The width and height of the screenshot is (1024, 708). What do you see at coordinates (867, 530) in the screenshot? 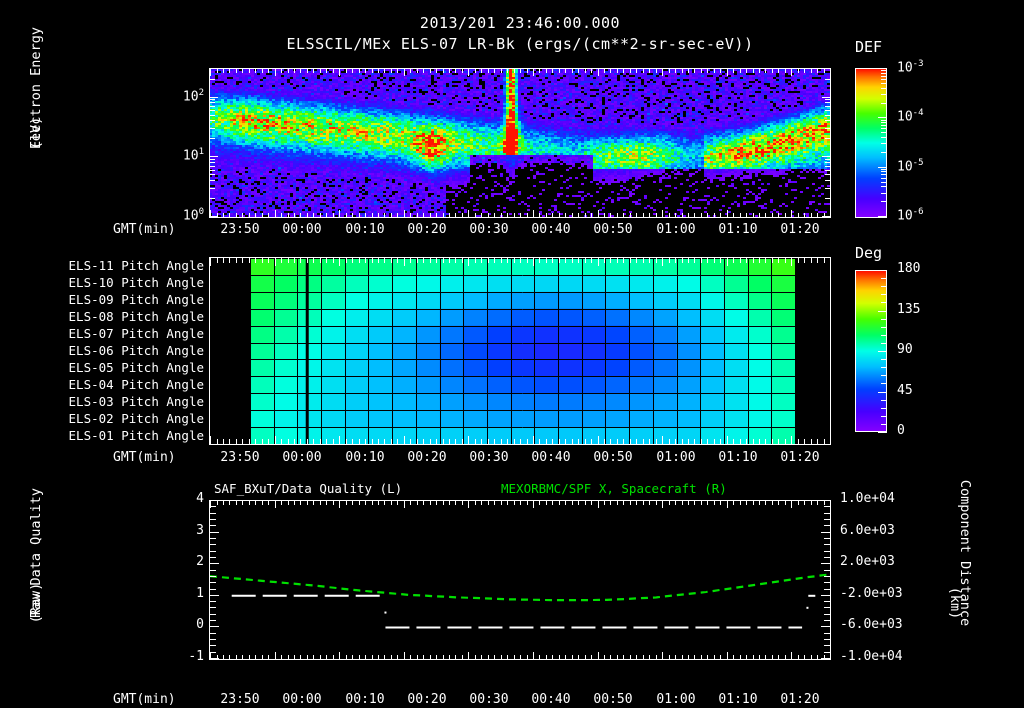
I see `data-quality-right-label-1: 6.0e+03` at bounding box center [867, 530].